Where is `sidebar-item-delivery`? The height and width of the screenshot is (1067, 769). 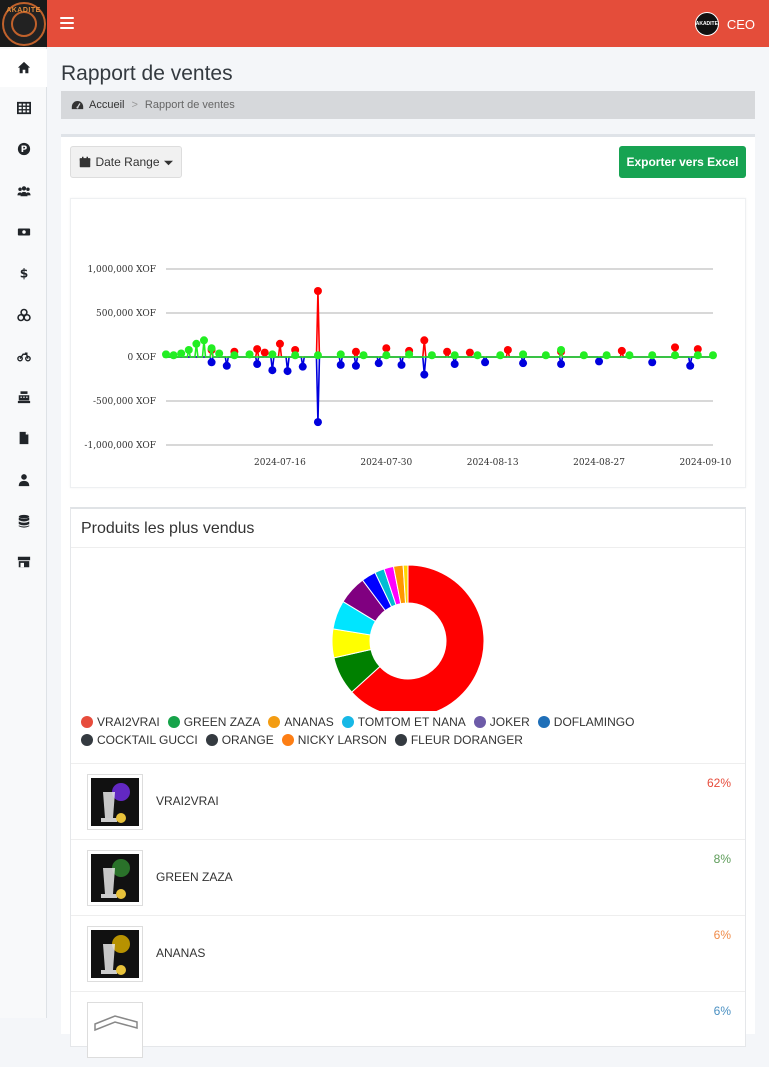 sidebar-item-delivery is located at coordinates (23, 356).